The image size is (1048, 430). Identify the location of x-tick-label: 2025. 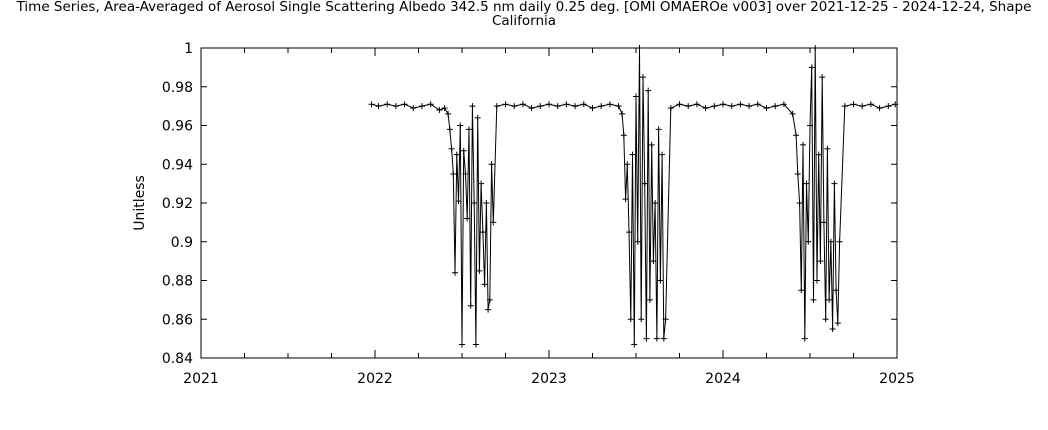
(897, 379).